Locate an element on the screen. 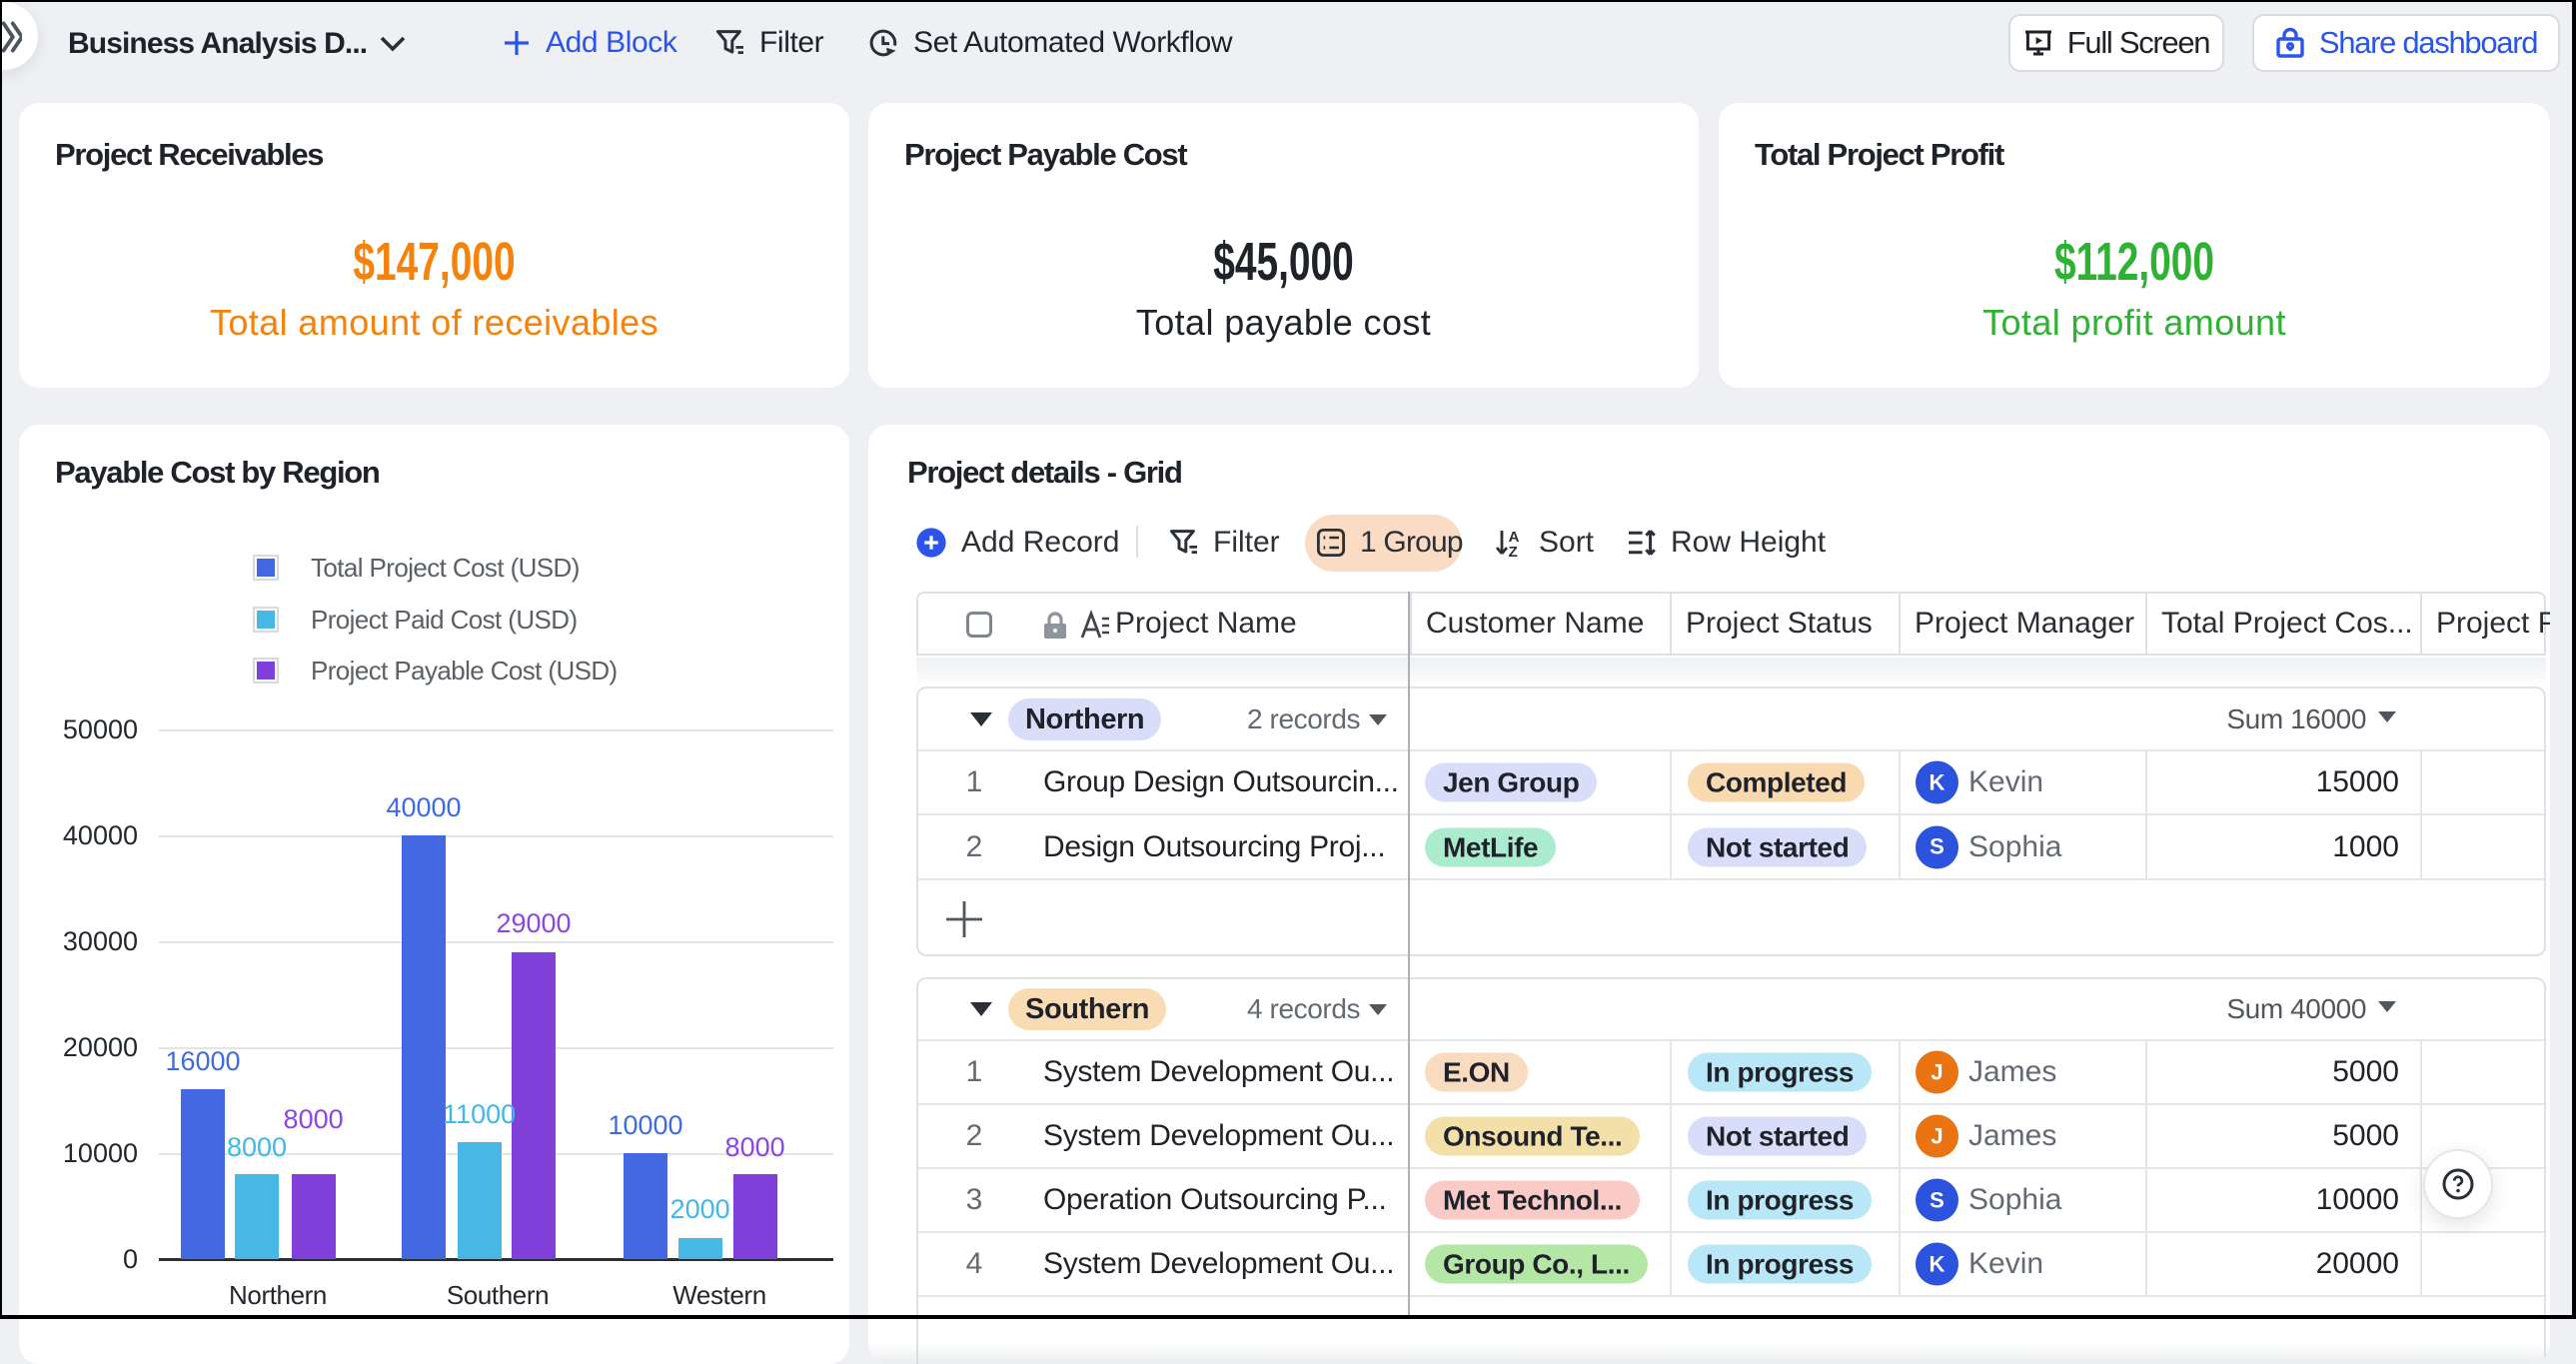  svg-text: Z is located at coordinates (1513, 551).